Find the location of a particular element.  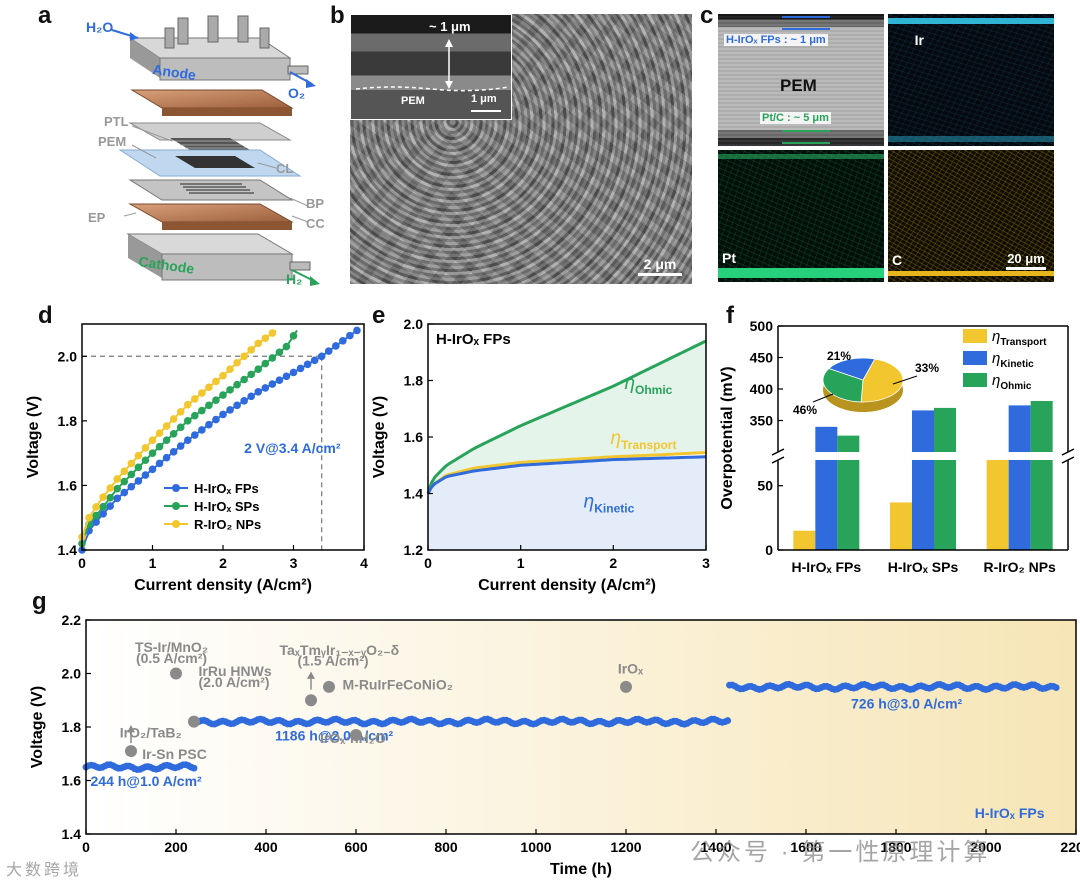

d-x-tick-label: 1 is located at coordinates (153, 563).